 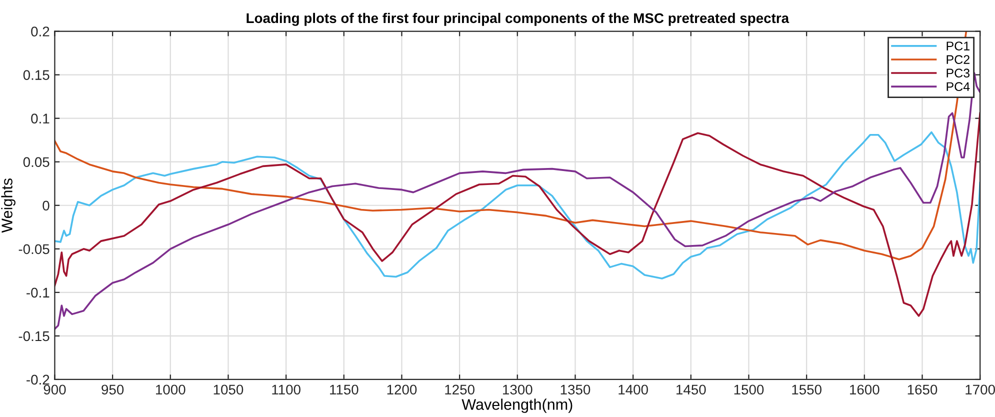 What do you see at coordinates (459, 389) in the screenshot?
I see `x-tick-label: 1250` at bounding box center [459, 389].